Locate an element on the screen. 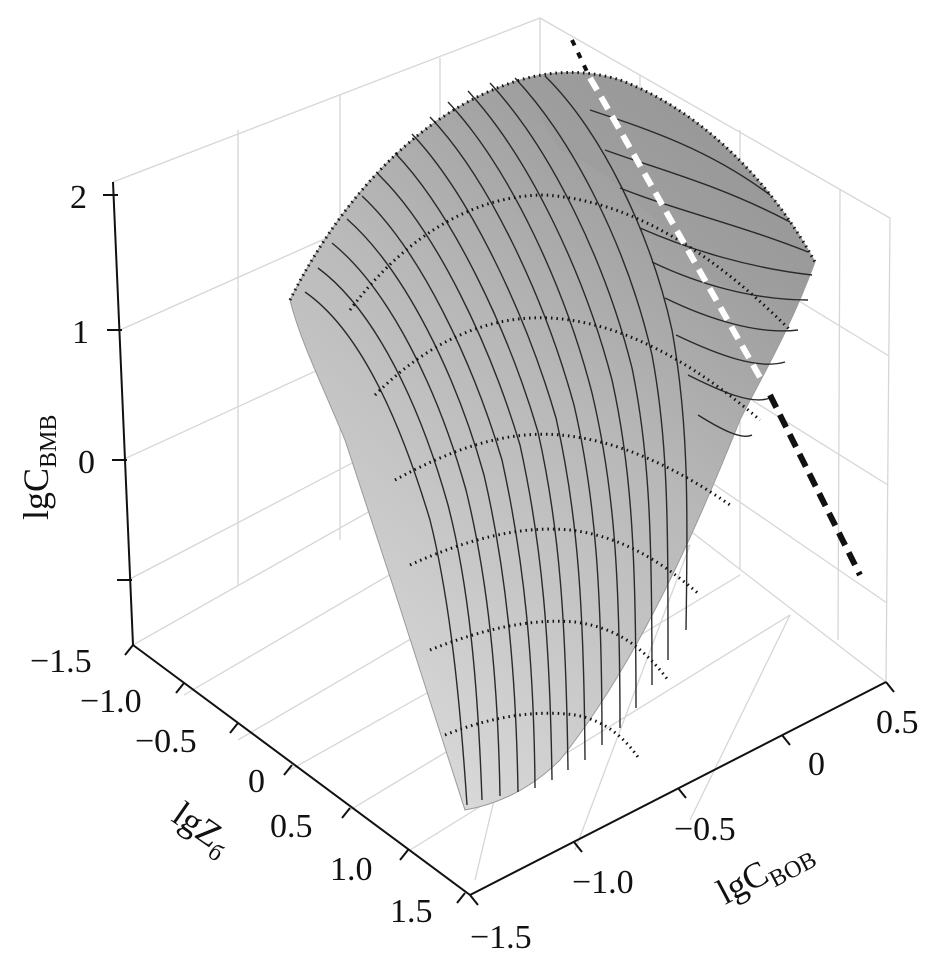 This screenshot has height=960, width=932. y-axis-line is located at coordinates (301, 770).